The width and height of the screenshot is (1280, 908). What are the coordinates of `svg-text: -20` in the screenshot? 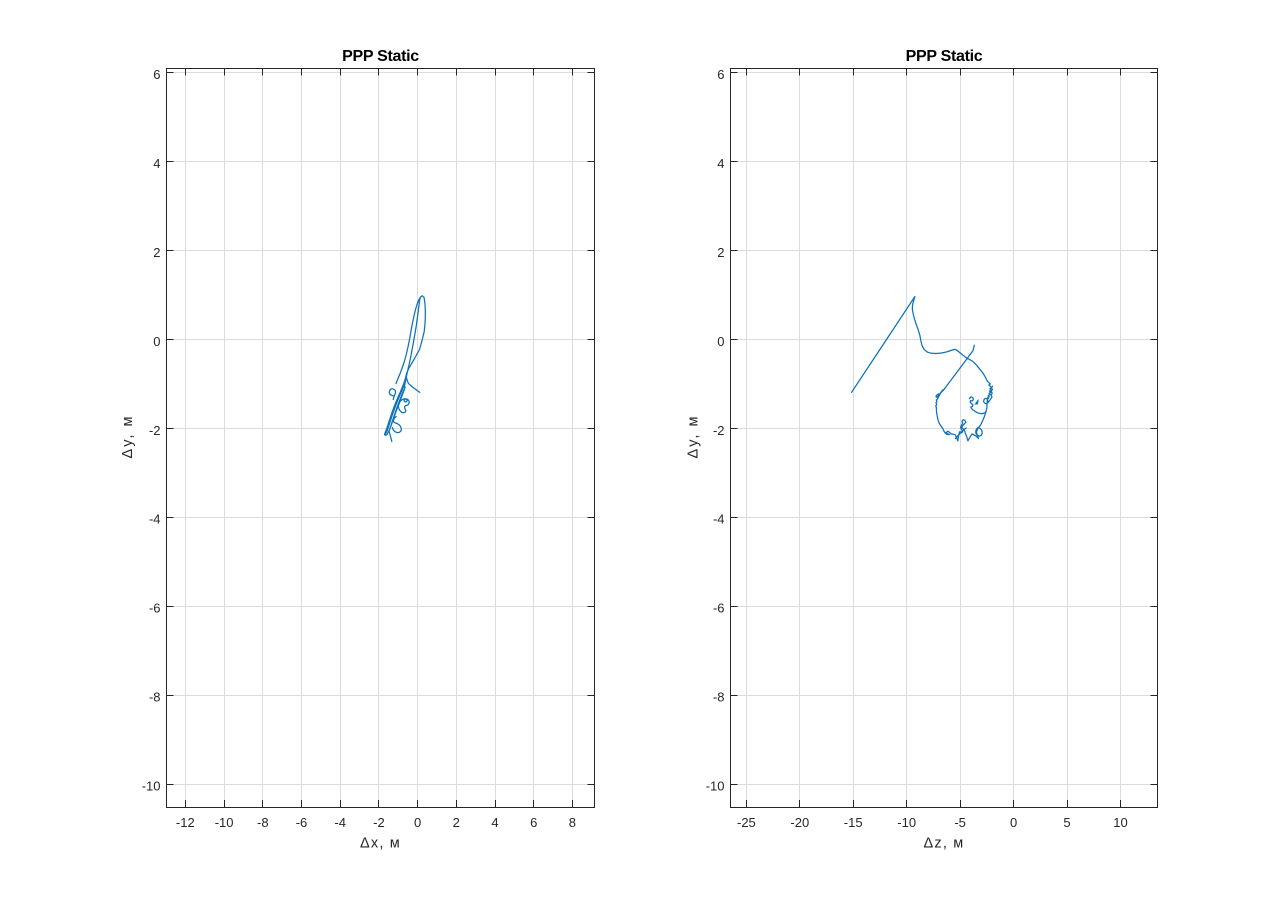 It's located at (799, 822).